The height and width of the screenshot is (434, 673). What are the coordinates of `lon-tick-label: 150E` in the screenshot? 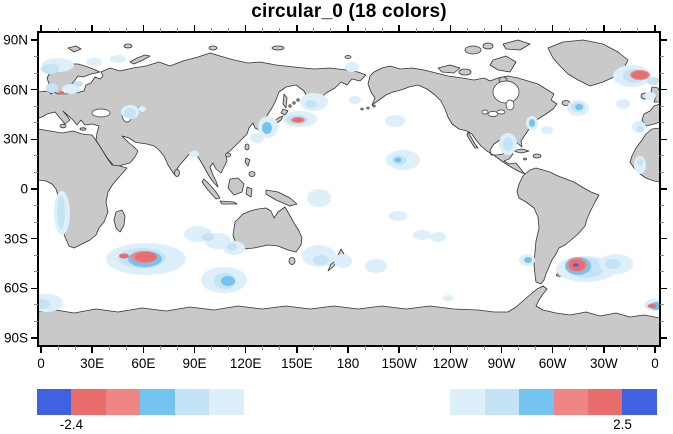 It's located at (297, 363).